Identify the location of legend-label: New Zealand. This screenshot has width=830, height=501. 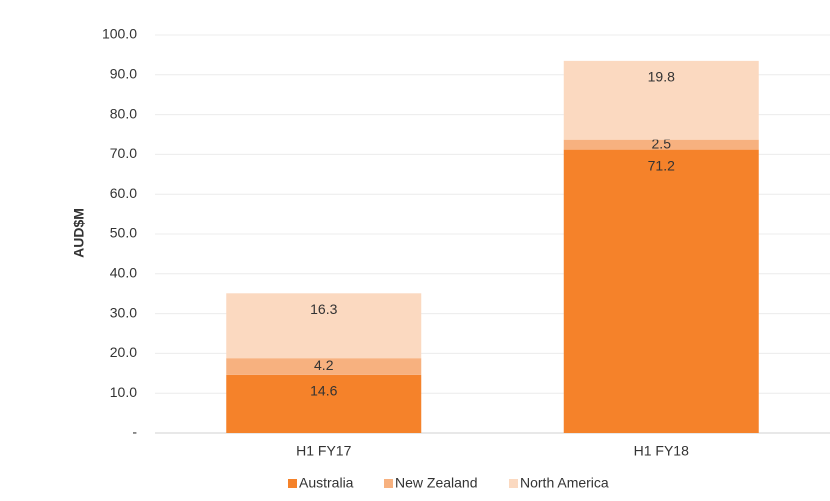
(436, 483).